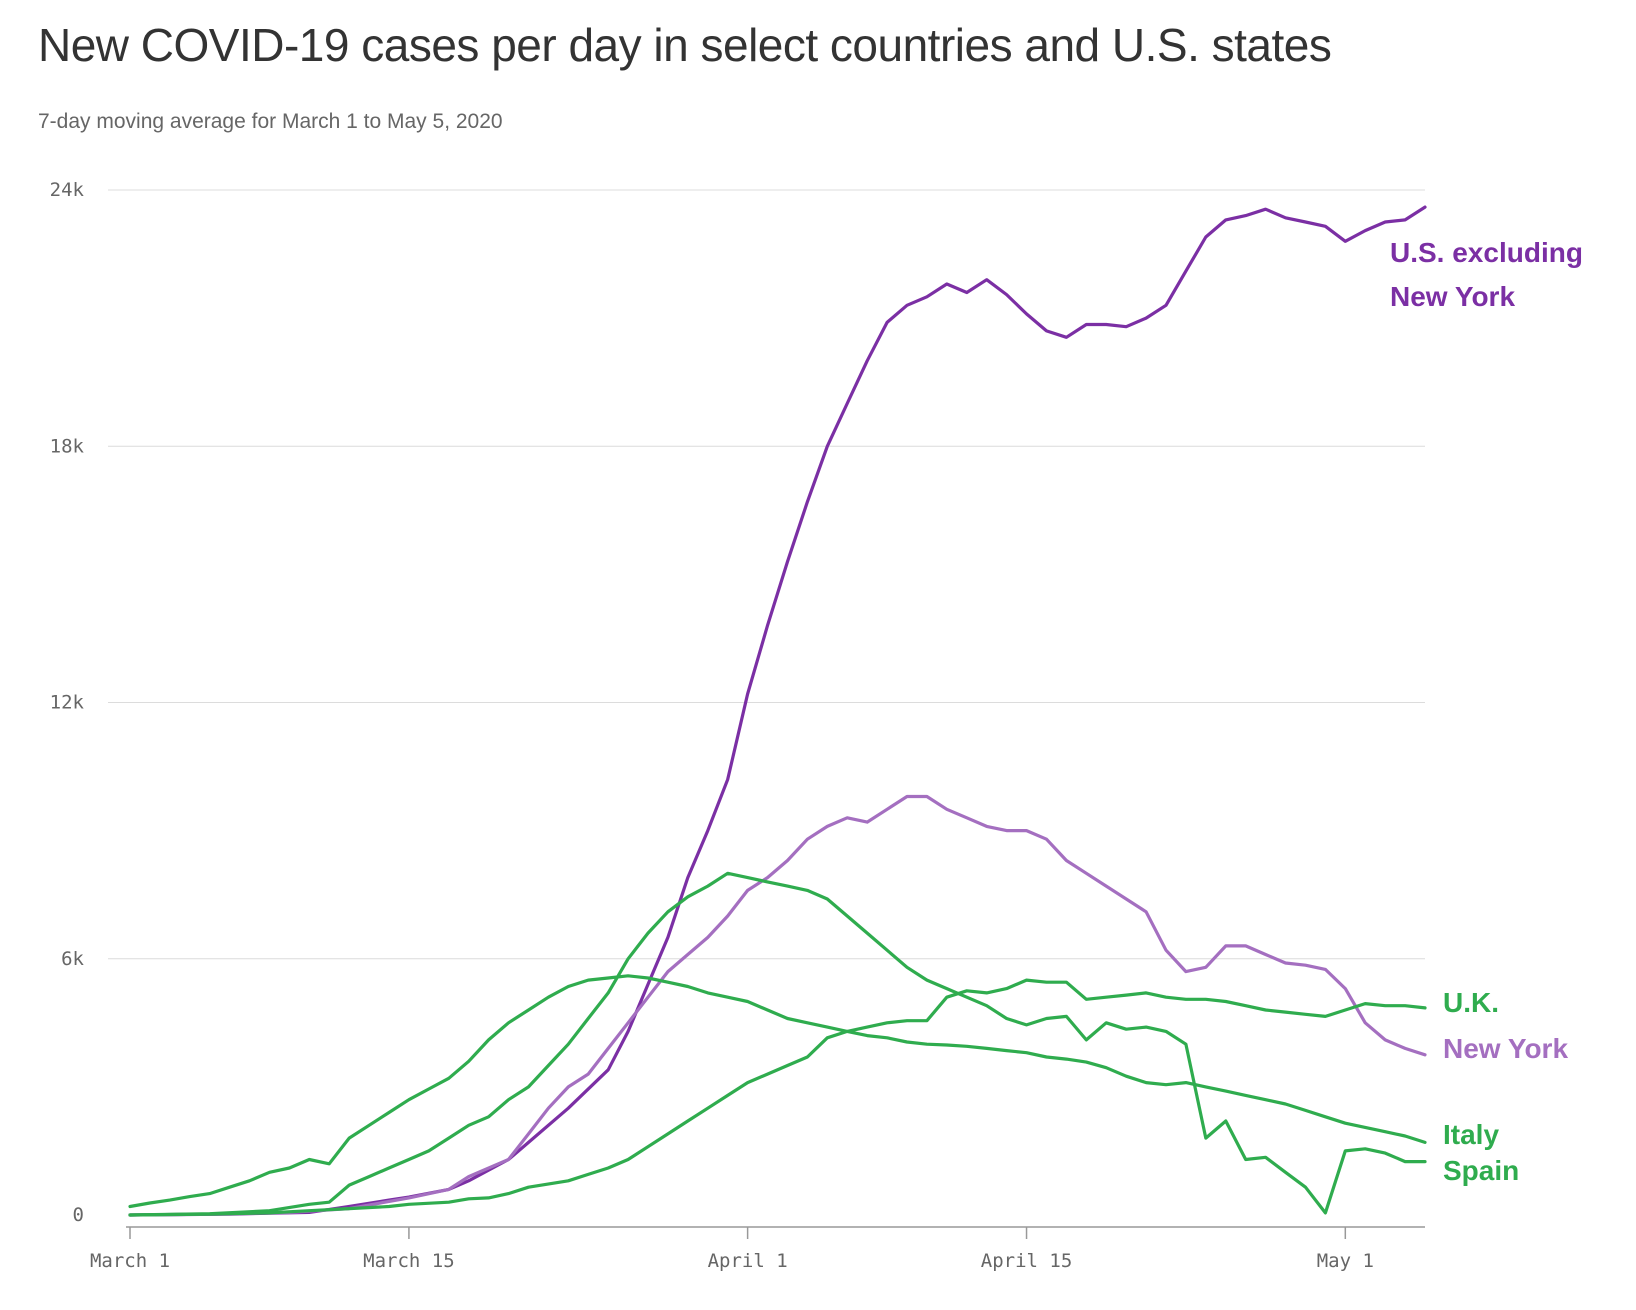 This screenshot has height=1310, width=1636. Describe the element at coordinates (130, 1261) in the screenshot. I see `x-tick-label: March 1` at that location.